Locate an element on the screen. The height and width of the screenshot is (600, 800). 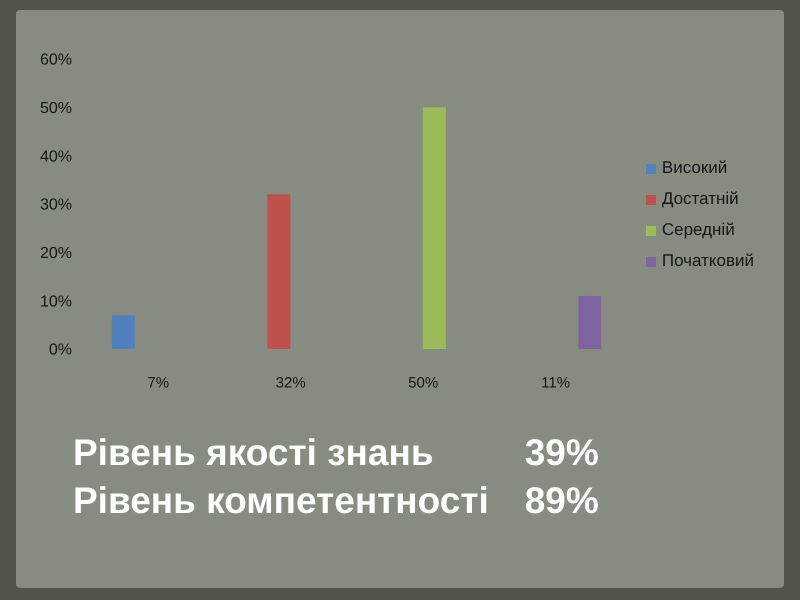
x-tick-label: 32% is located at coordinates (291, 383).